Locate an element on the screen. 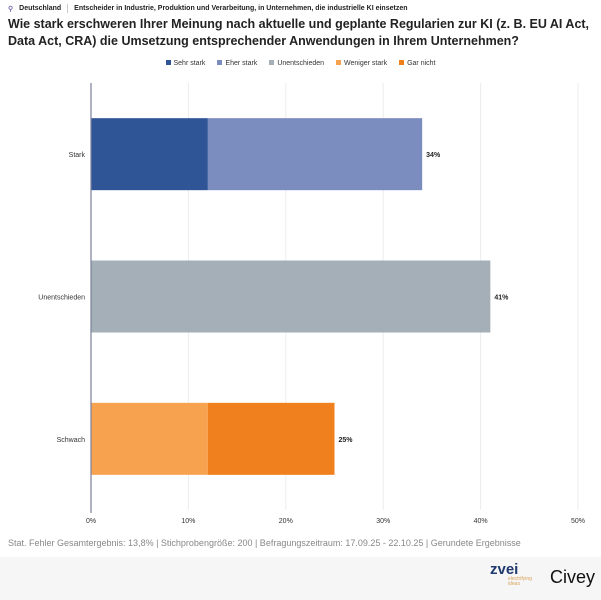  x-tick-label: 50% is located at coordinates (578, 521).